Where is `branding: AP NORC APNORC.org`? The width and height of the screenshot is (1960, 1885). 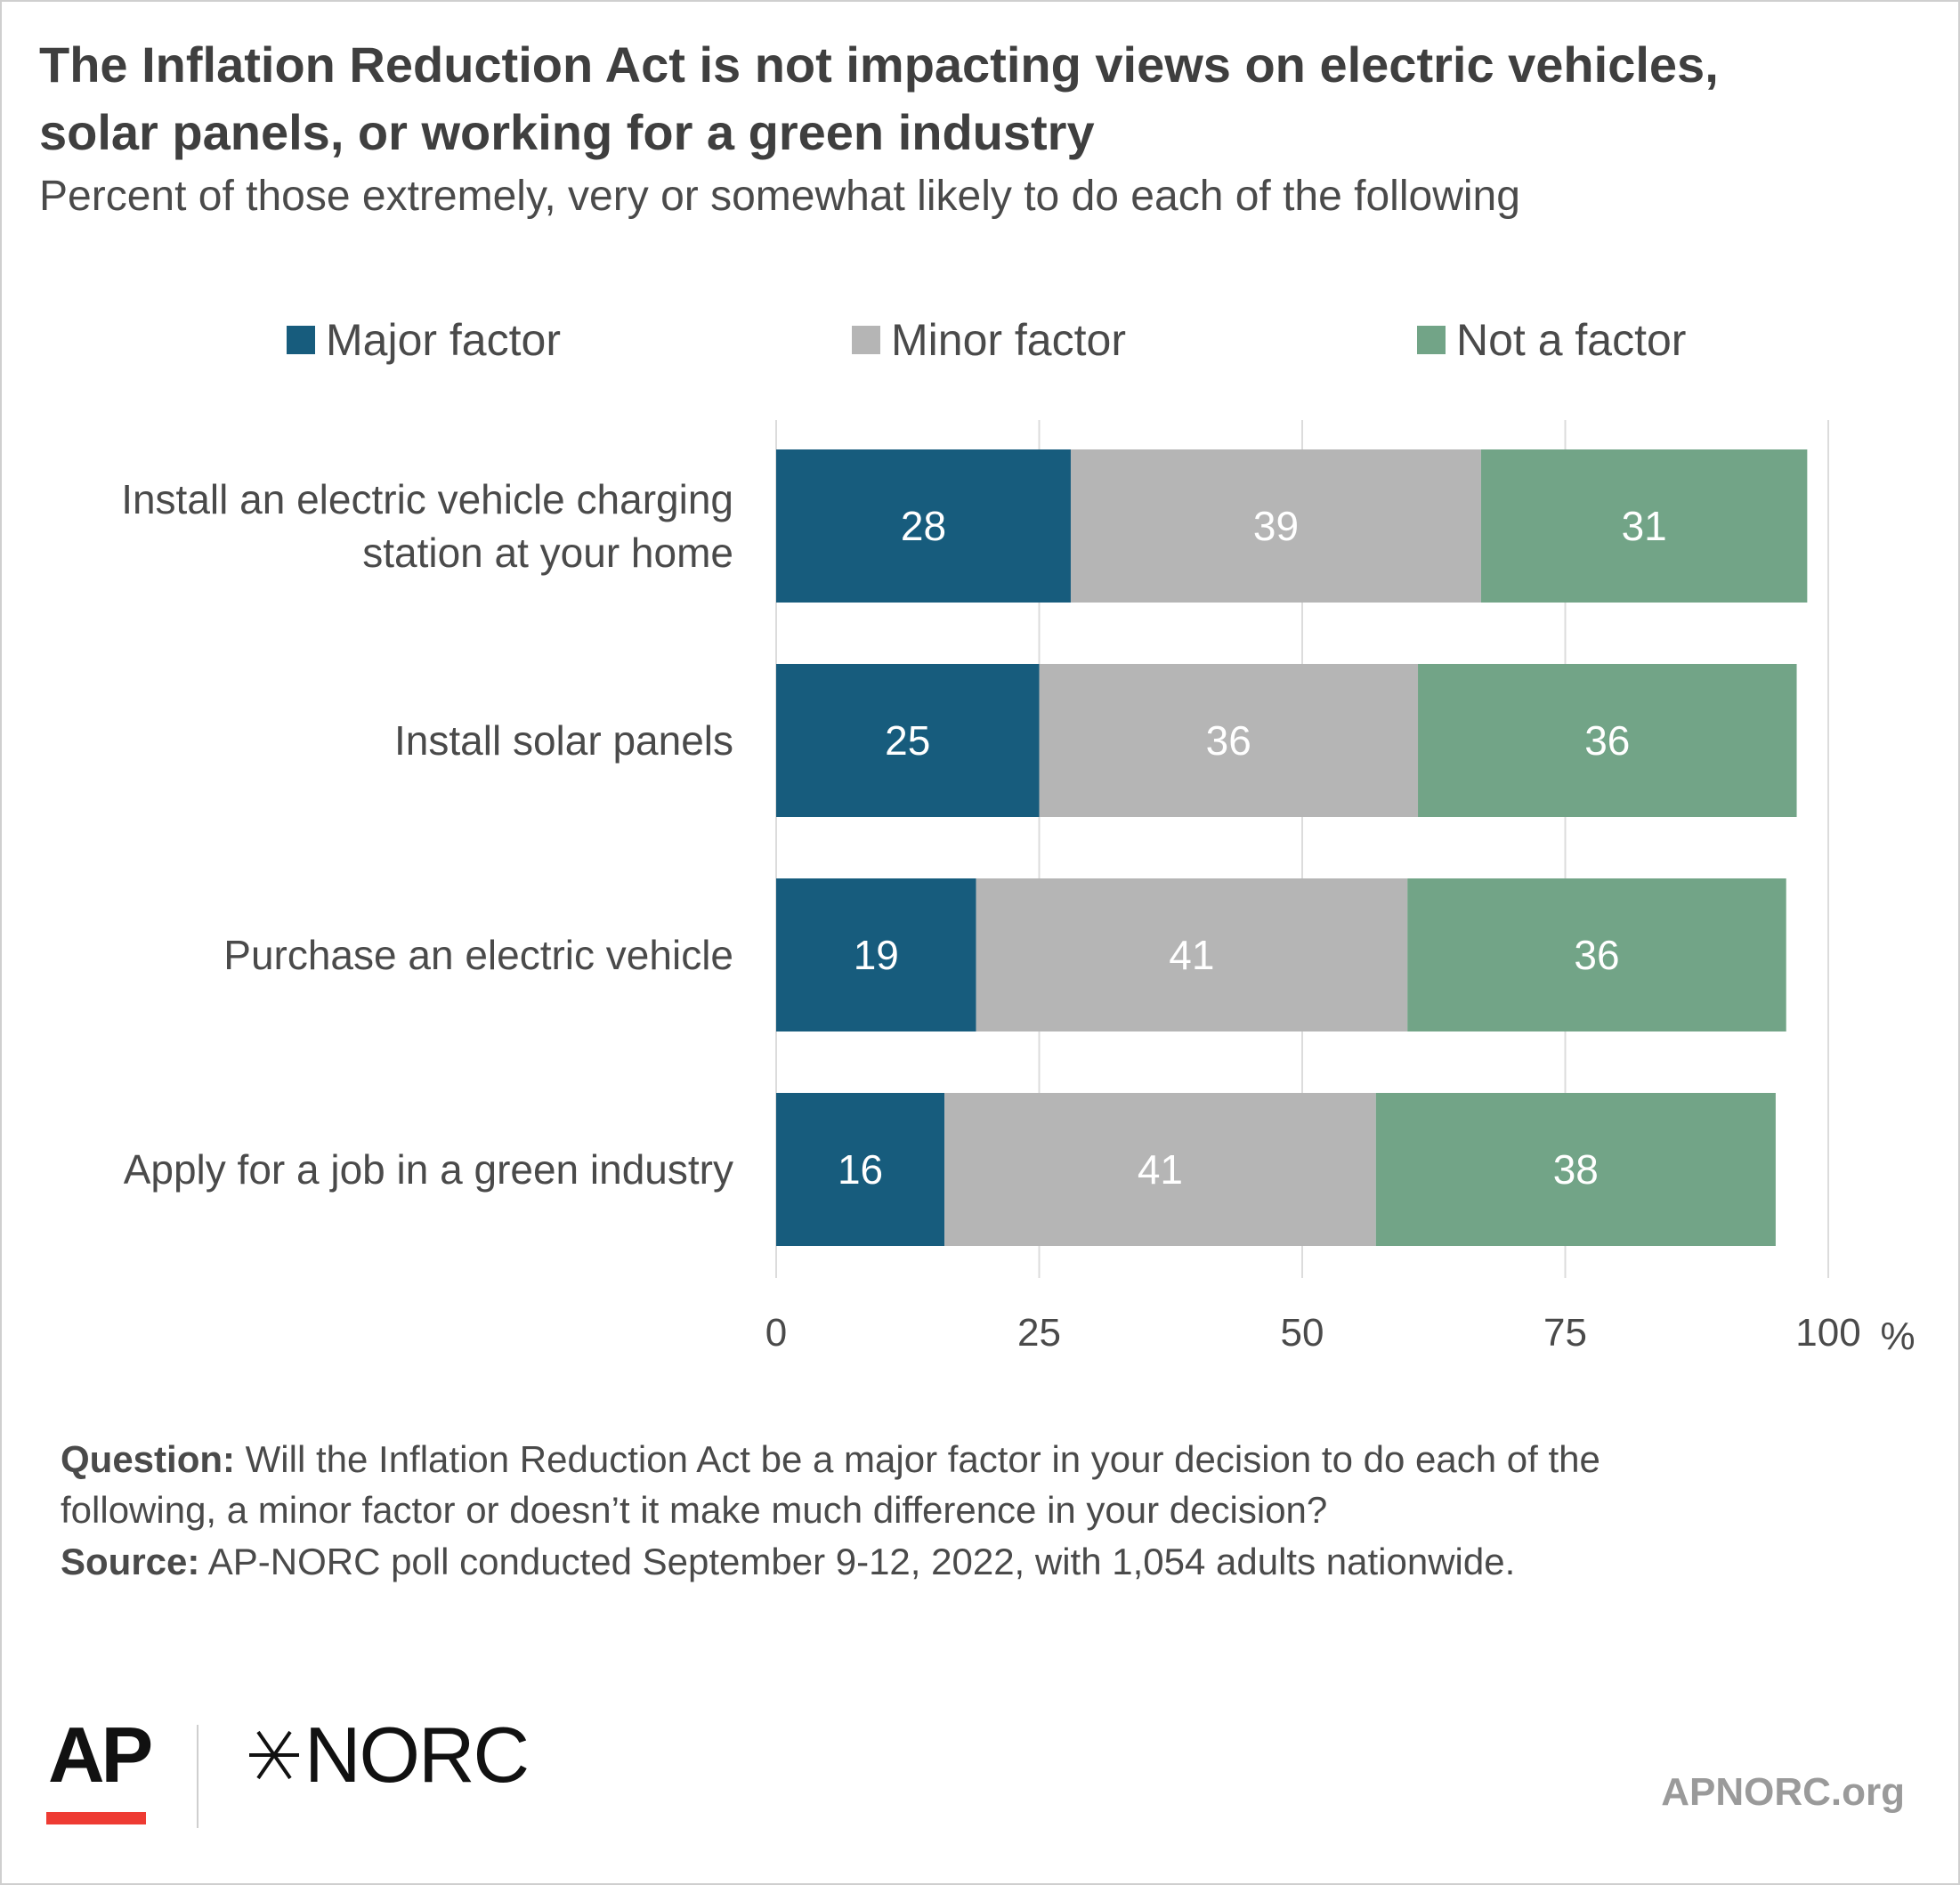
branding: AP NORC APNORC.org is located at coordinates (976, 1769).